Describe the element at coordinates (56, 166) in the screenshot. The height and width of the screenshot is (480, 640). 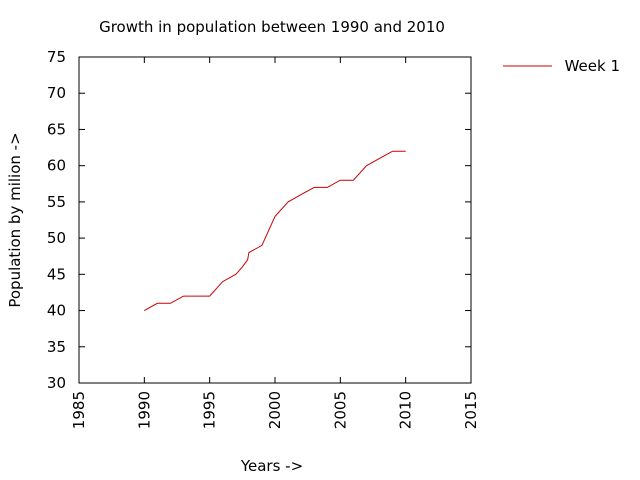
I see `y-tick-label: 60` at that location.